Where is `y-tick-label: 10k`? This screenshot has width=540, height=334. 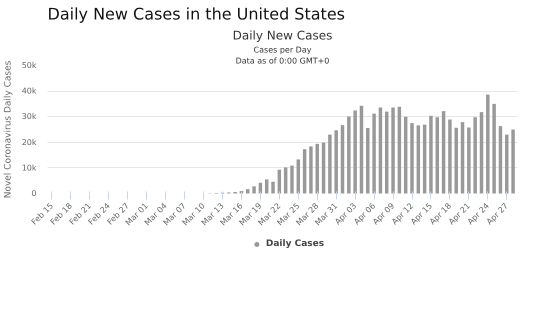
y-tick-label: 10k is located at coordinates (29, 167).